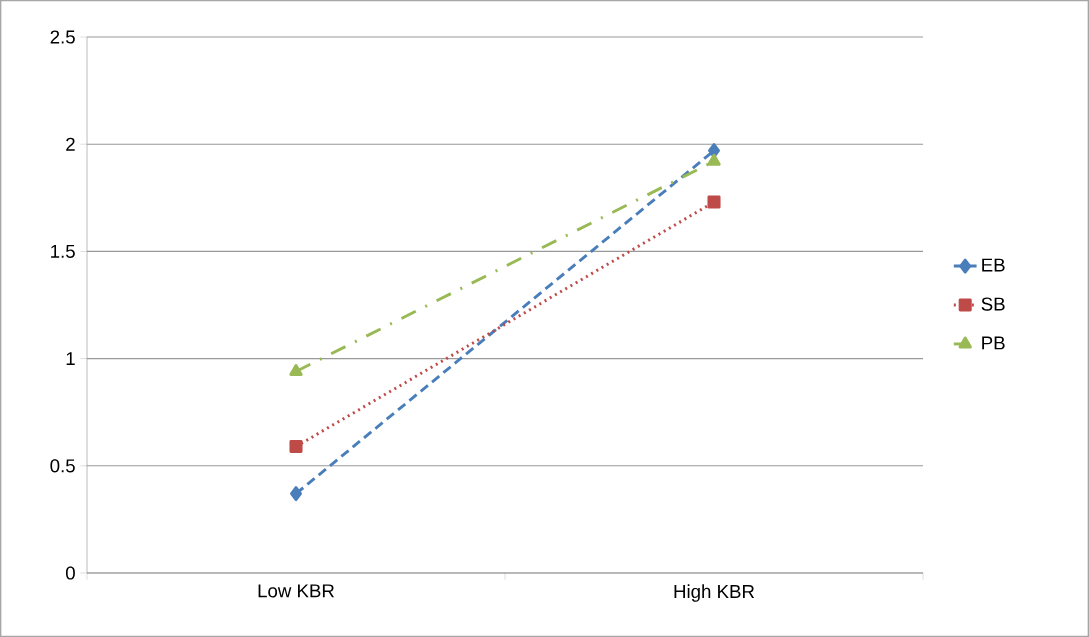  I want to click on y-tick-label: 1.5, so click(63, 251).